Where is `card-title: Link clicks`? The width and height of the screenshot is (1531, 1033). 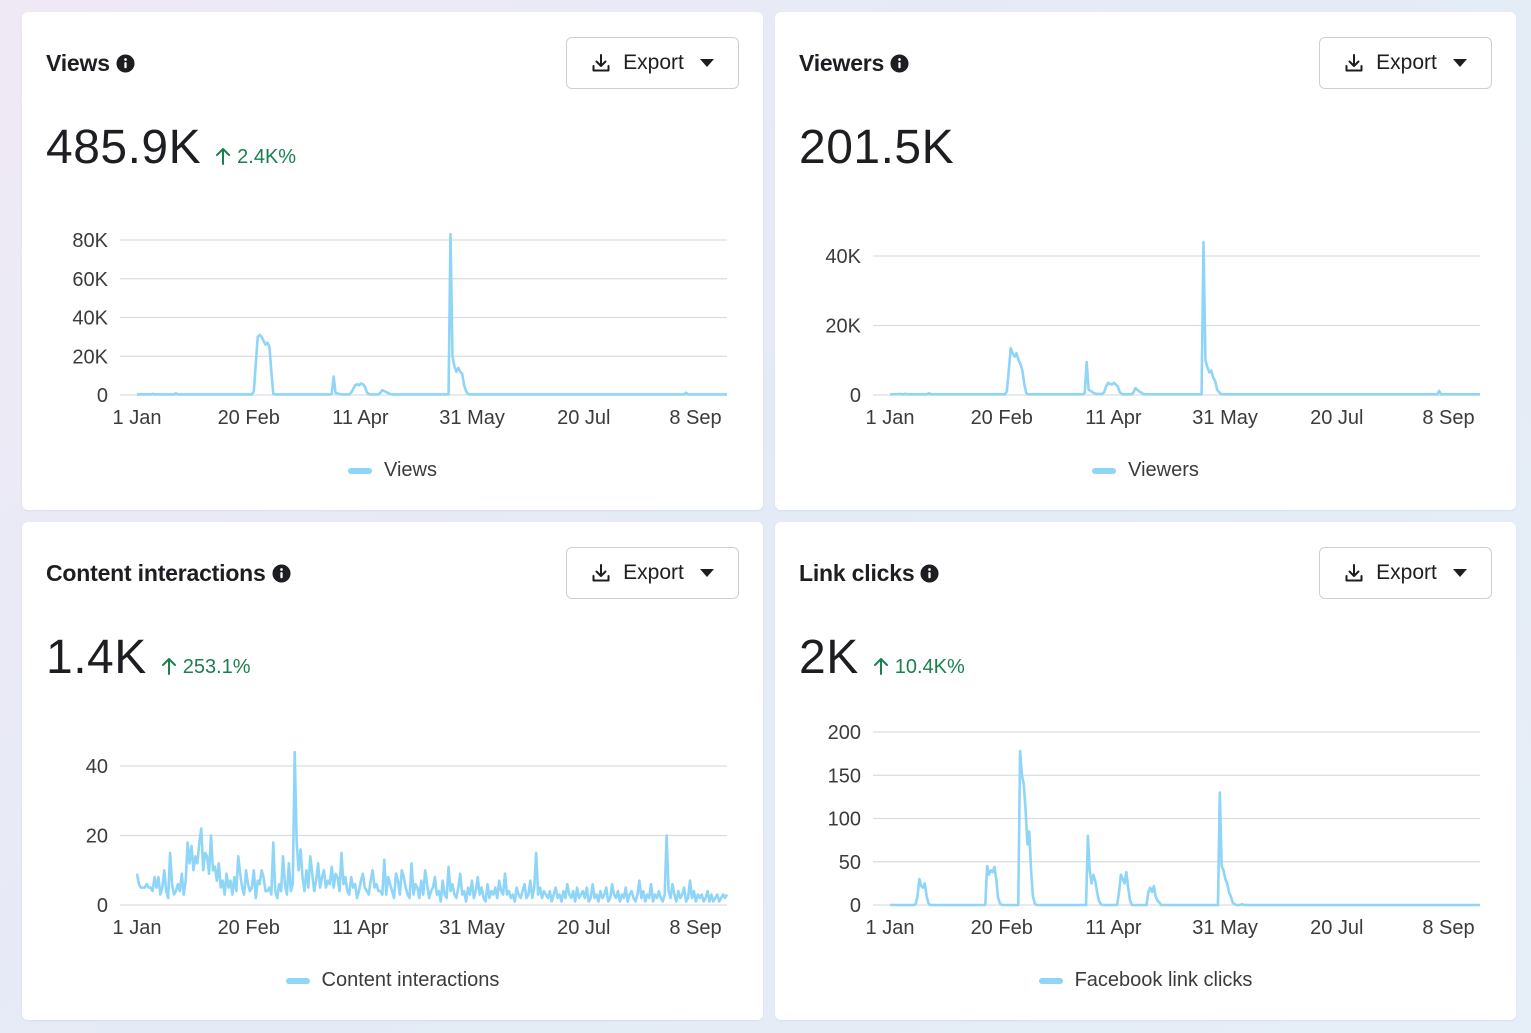 card-title: Link clicks is located at coordinates (869, 573).